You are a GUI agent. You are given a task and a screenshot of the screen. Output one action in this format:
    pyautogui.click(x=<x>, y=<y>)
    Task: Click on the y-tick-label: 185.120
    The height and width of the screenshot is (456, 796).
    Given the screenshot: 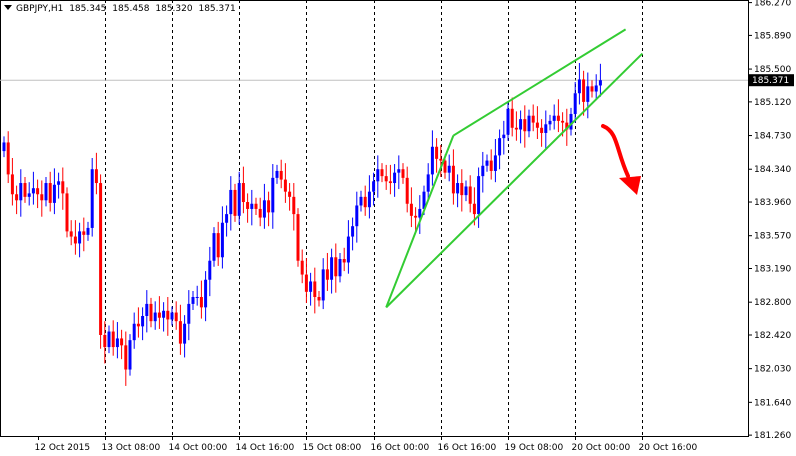 What is the action you would take?
    pyautogui.click(x=772, y=103)
    